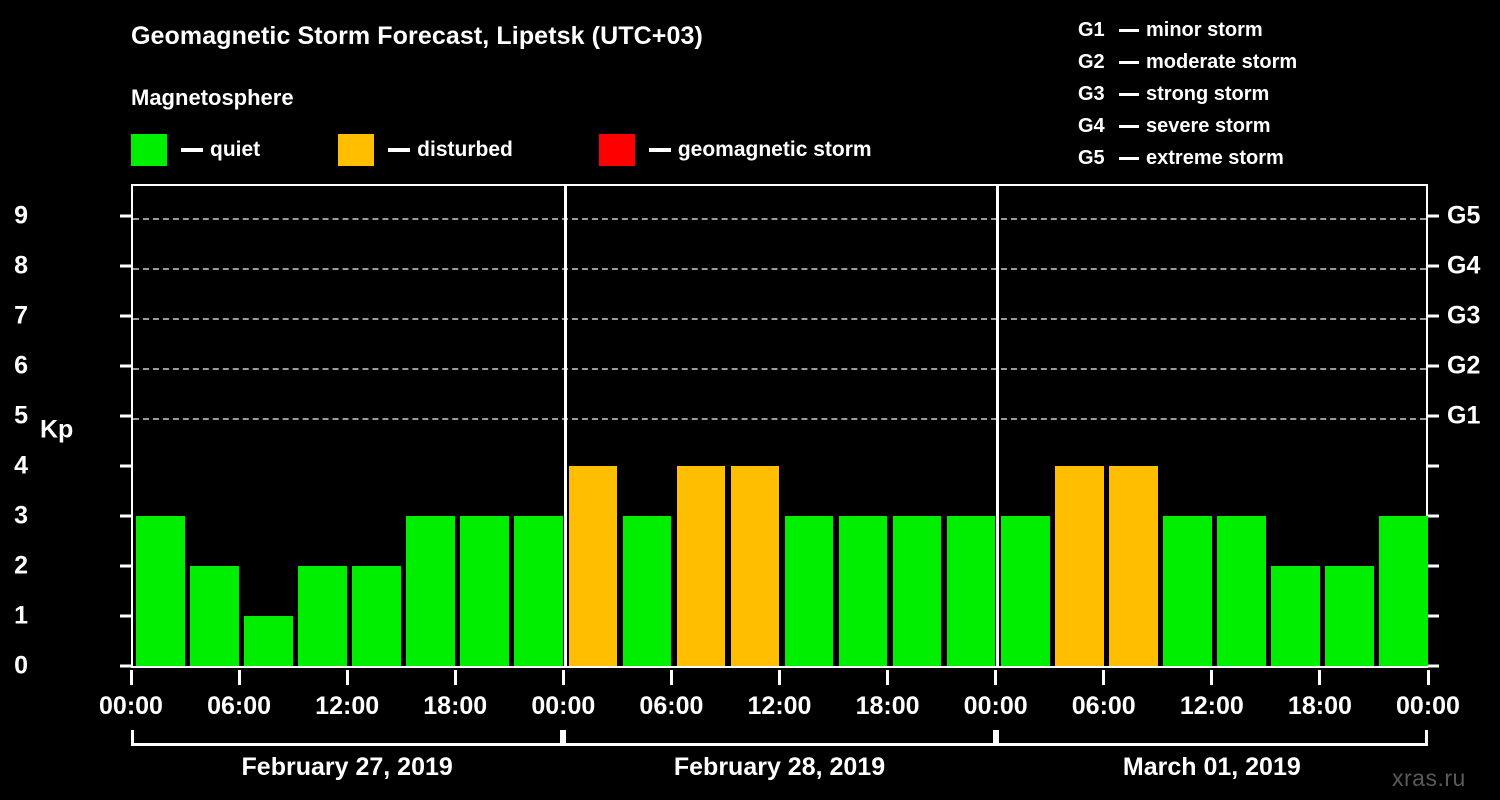 This screenshot has width=1500, height=800. What do you see at coordinates (1091, 29) in the screenshot?
I see `g-legend-code: G1` at bounding box center [1091, 29].